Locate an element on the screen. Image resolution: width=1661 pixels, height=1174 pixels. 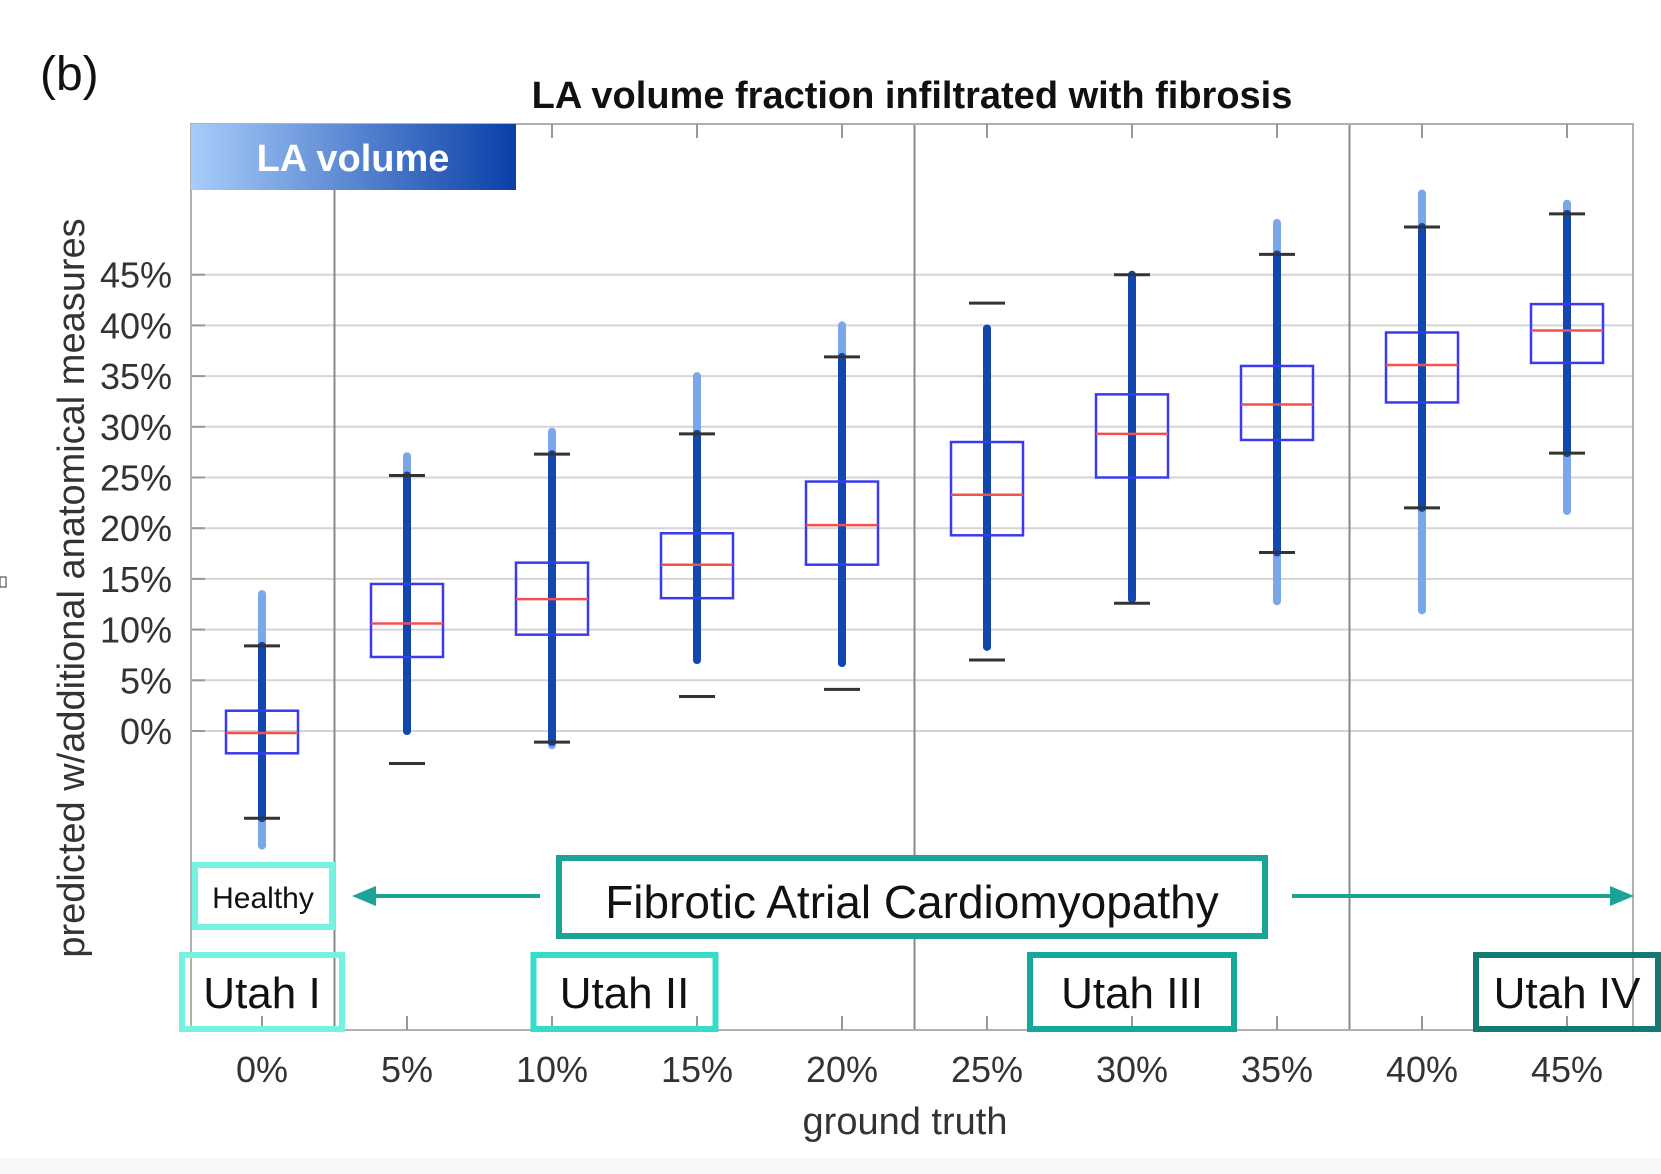
arrow-left-icon is located at coordinates (364, 896).